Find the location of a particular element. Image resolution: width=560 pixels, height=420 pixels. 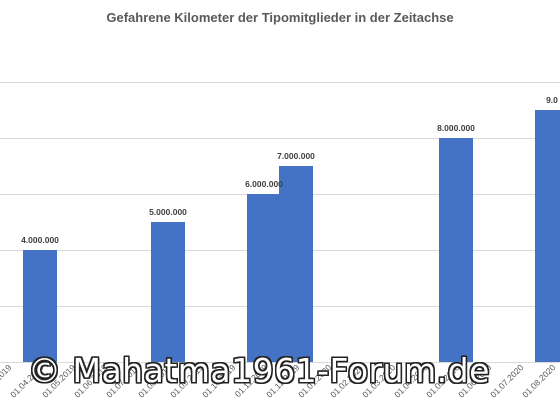

x-tick-label: 01.08.2020 is located at coordinates (538, 380).